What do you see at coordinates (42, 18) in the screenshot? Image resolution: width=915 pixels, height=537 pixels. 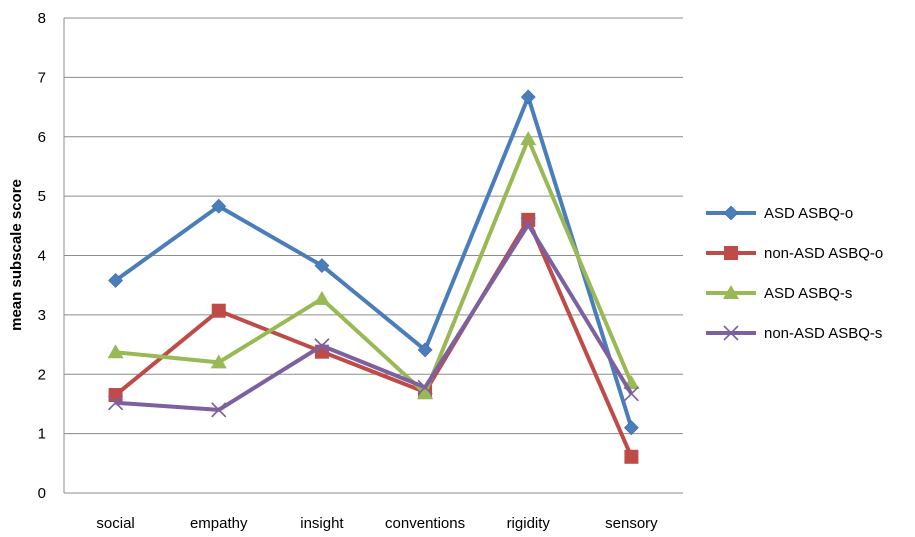 I see `y-tick-label: 8` at bounding box center [42, 18].